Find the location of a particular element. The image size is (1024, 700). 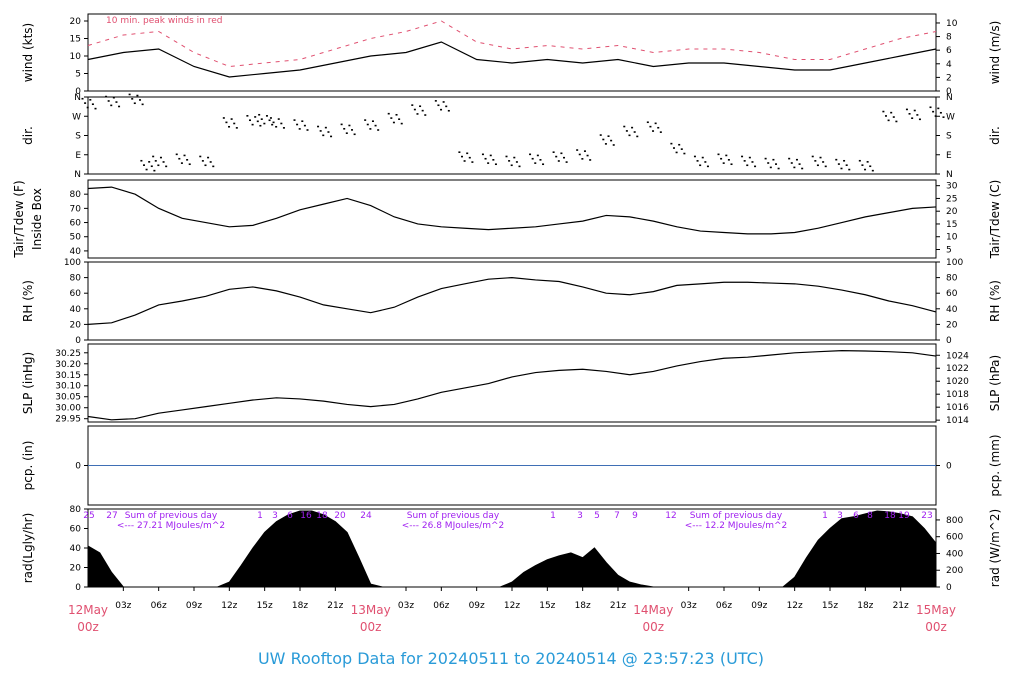

wind-right-tick-label: 2 is located at coordinates (949, 78).